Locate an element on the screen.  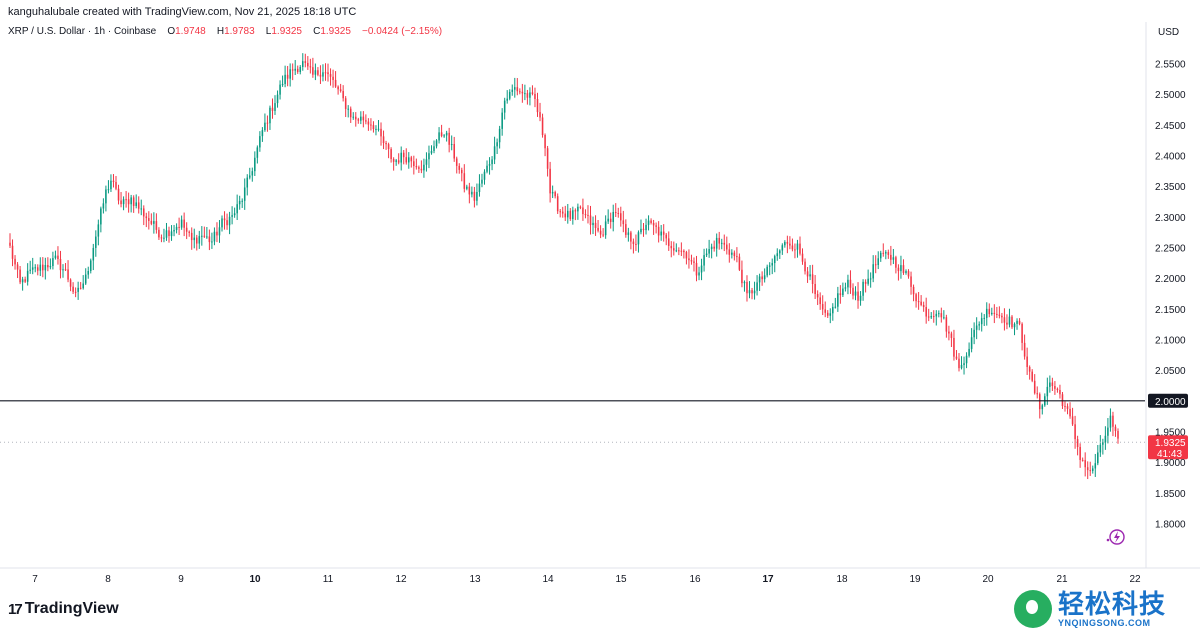
time-tick-label: 12 is located at coordinates (401, 579).